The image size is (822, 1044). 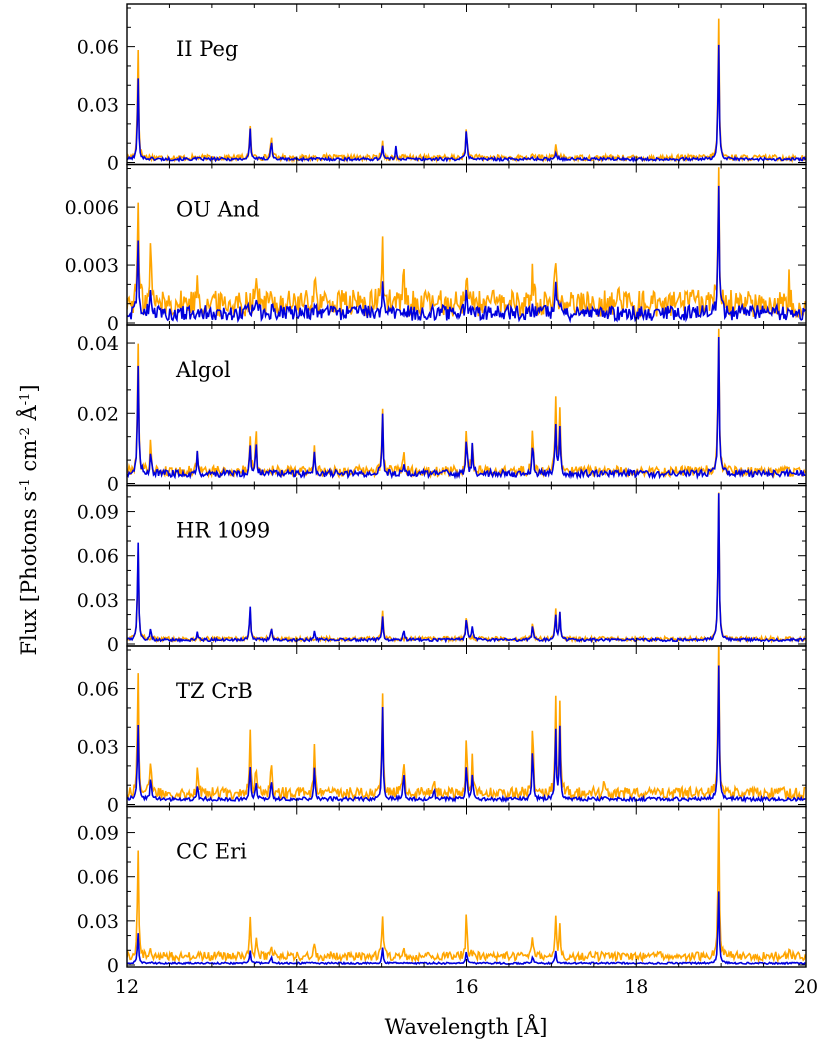 What do you see at coordinates (223, 531) in the screenshot?
I see `panel-title: HR 1099` at bounding box center [223, 531].